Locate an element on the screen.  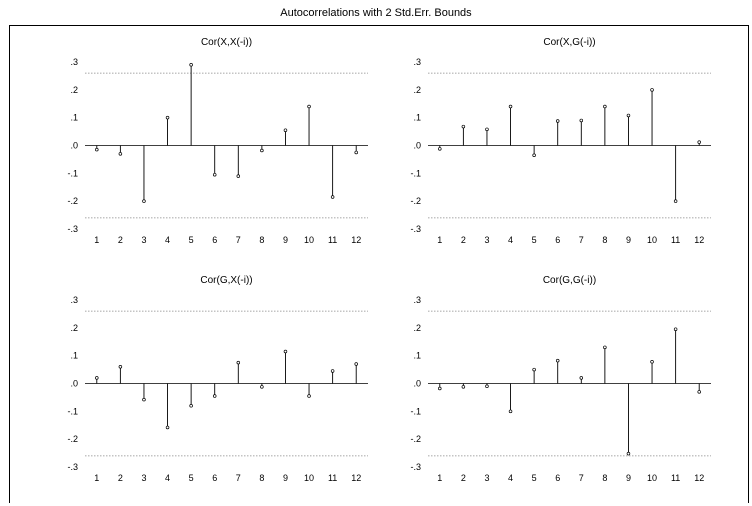
panel-title: Cor(G,X(-i)) is located at coordinates (226, 280).